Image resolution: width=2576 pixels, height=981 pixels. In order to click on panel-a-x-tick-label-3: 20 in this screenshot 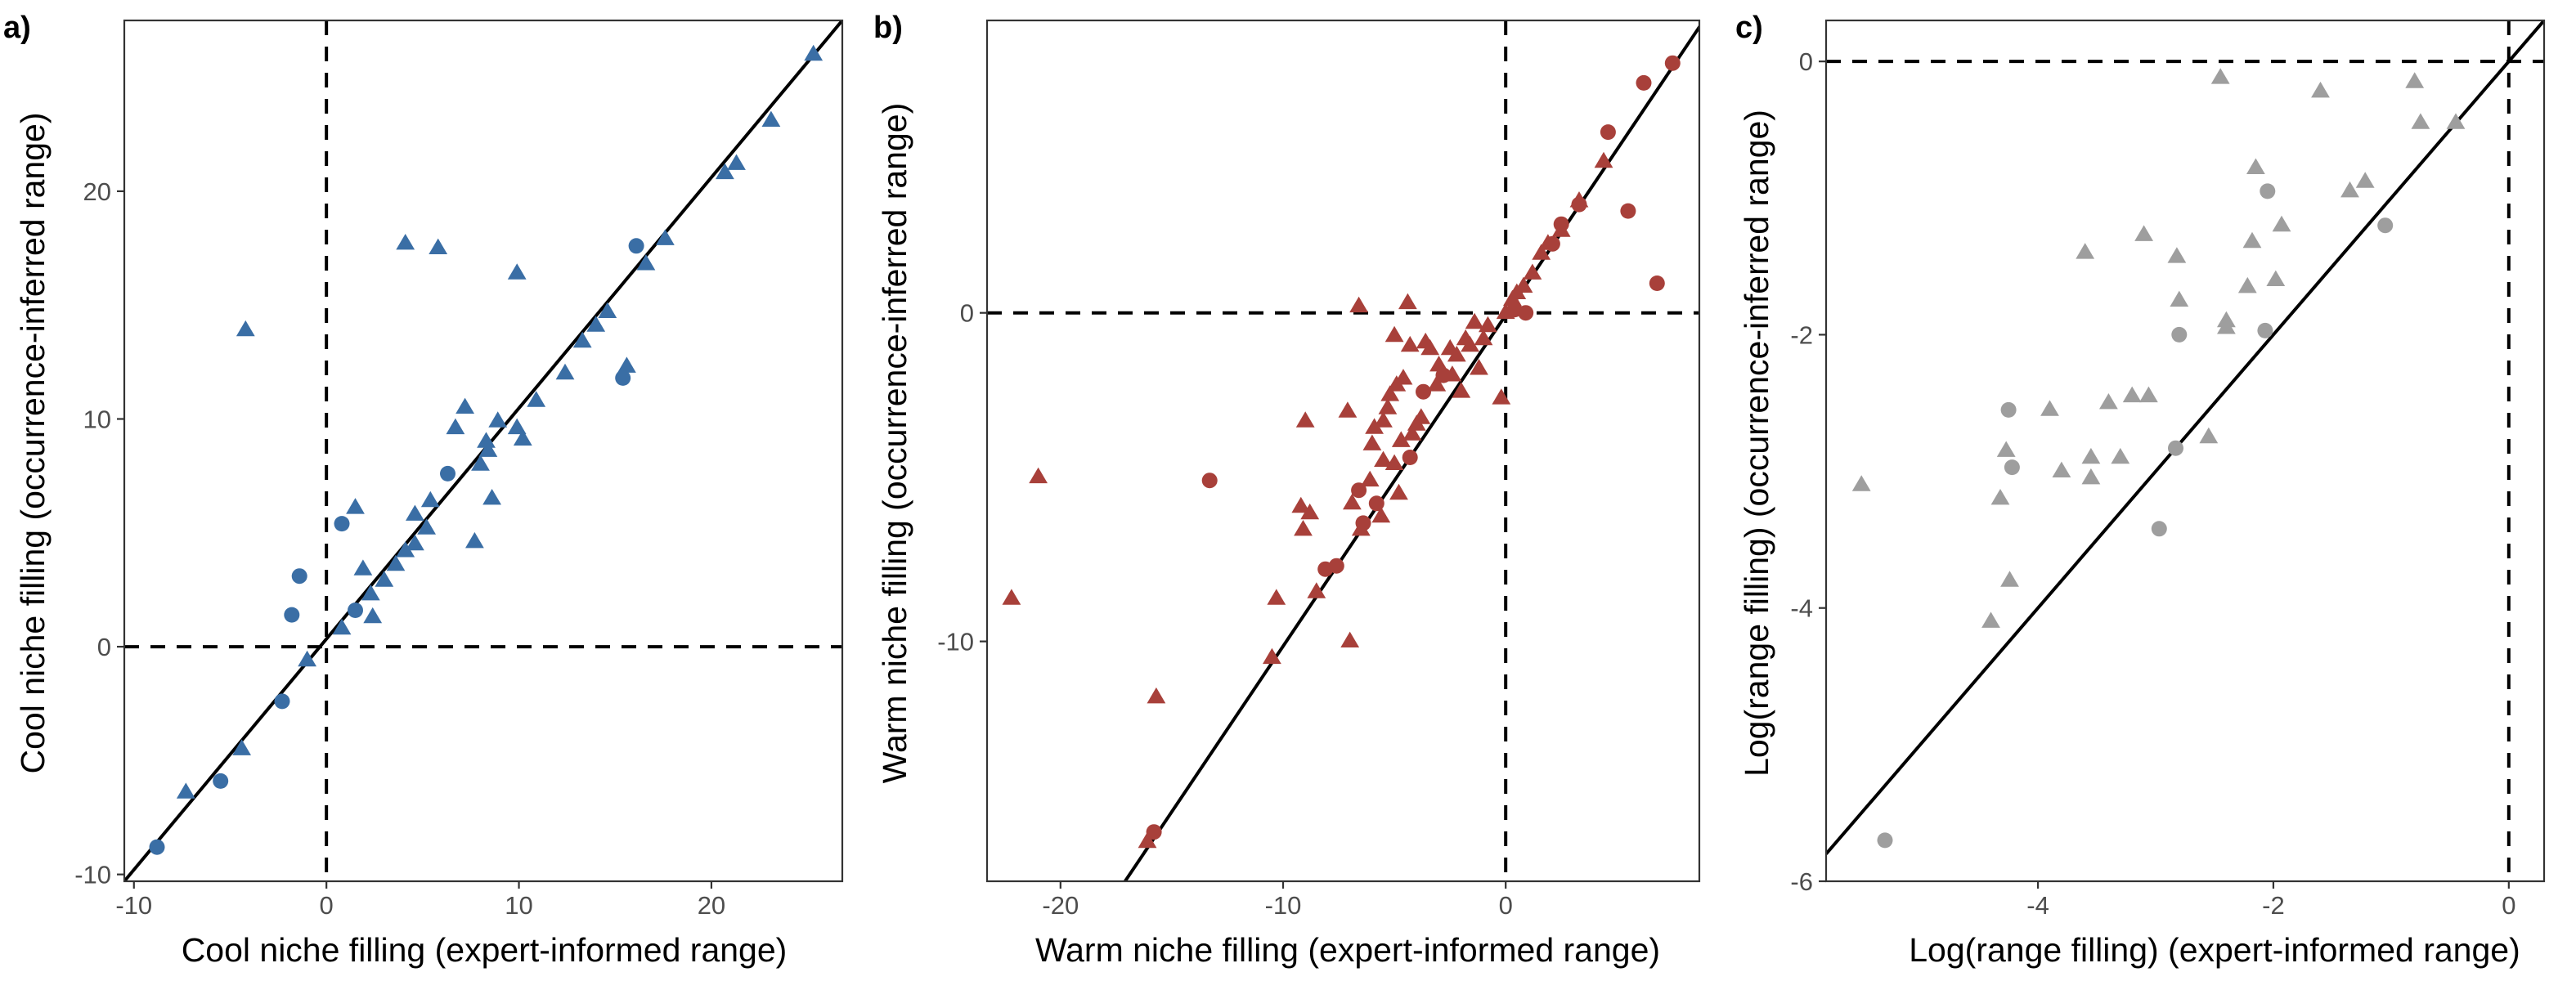, I will do `click(712, 905)`.